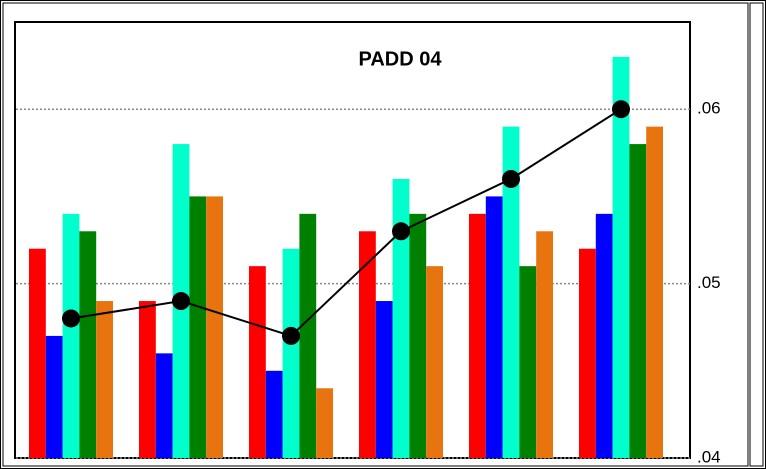 Image resolution: width=766 pixels, height=469 pixels. What do you see at coordinates (756, 234) in the screenshot?
I see `side-strip` at bounding box center [756, 234].